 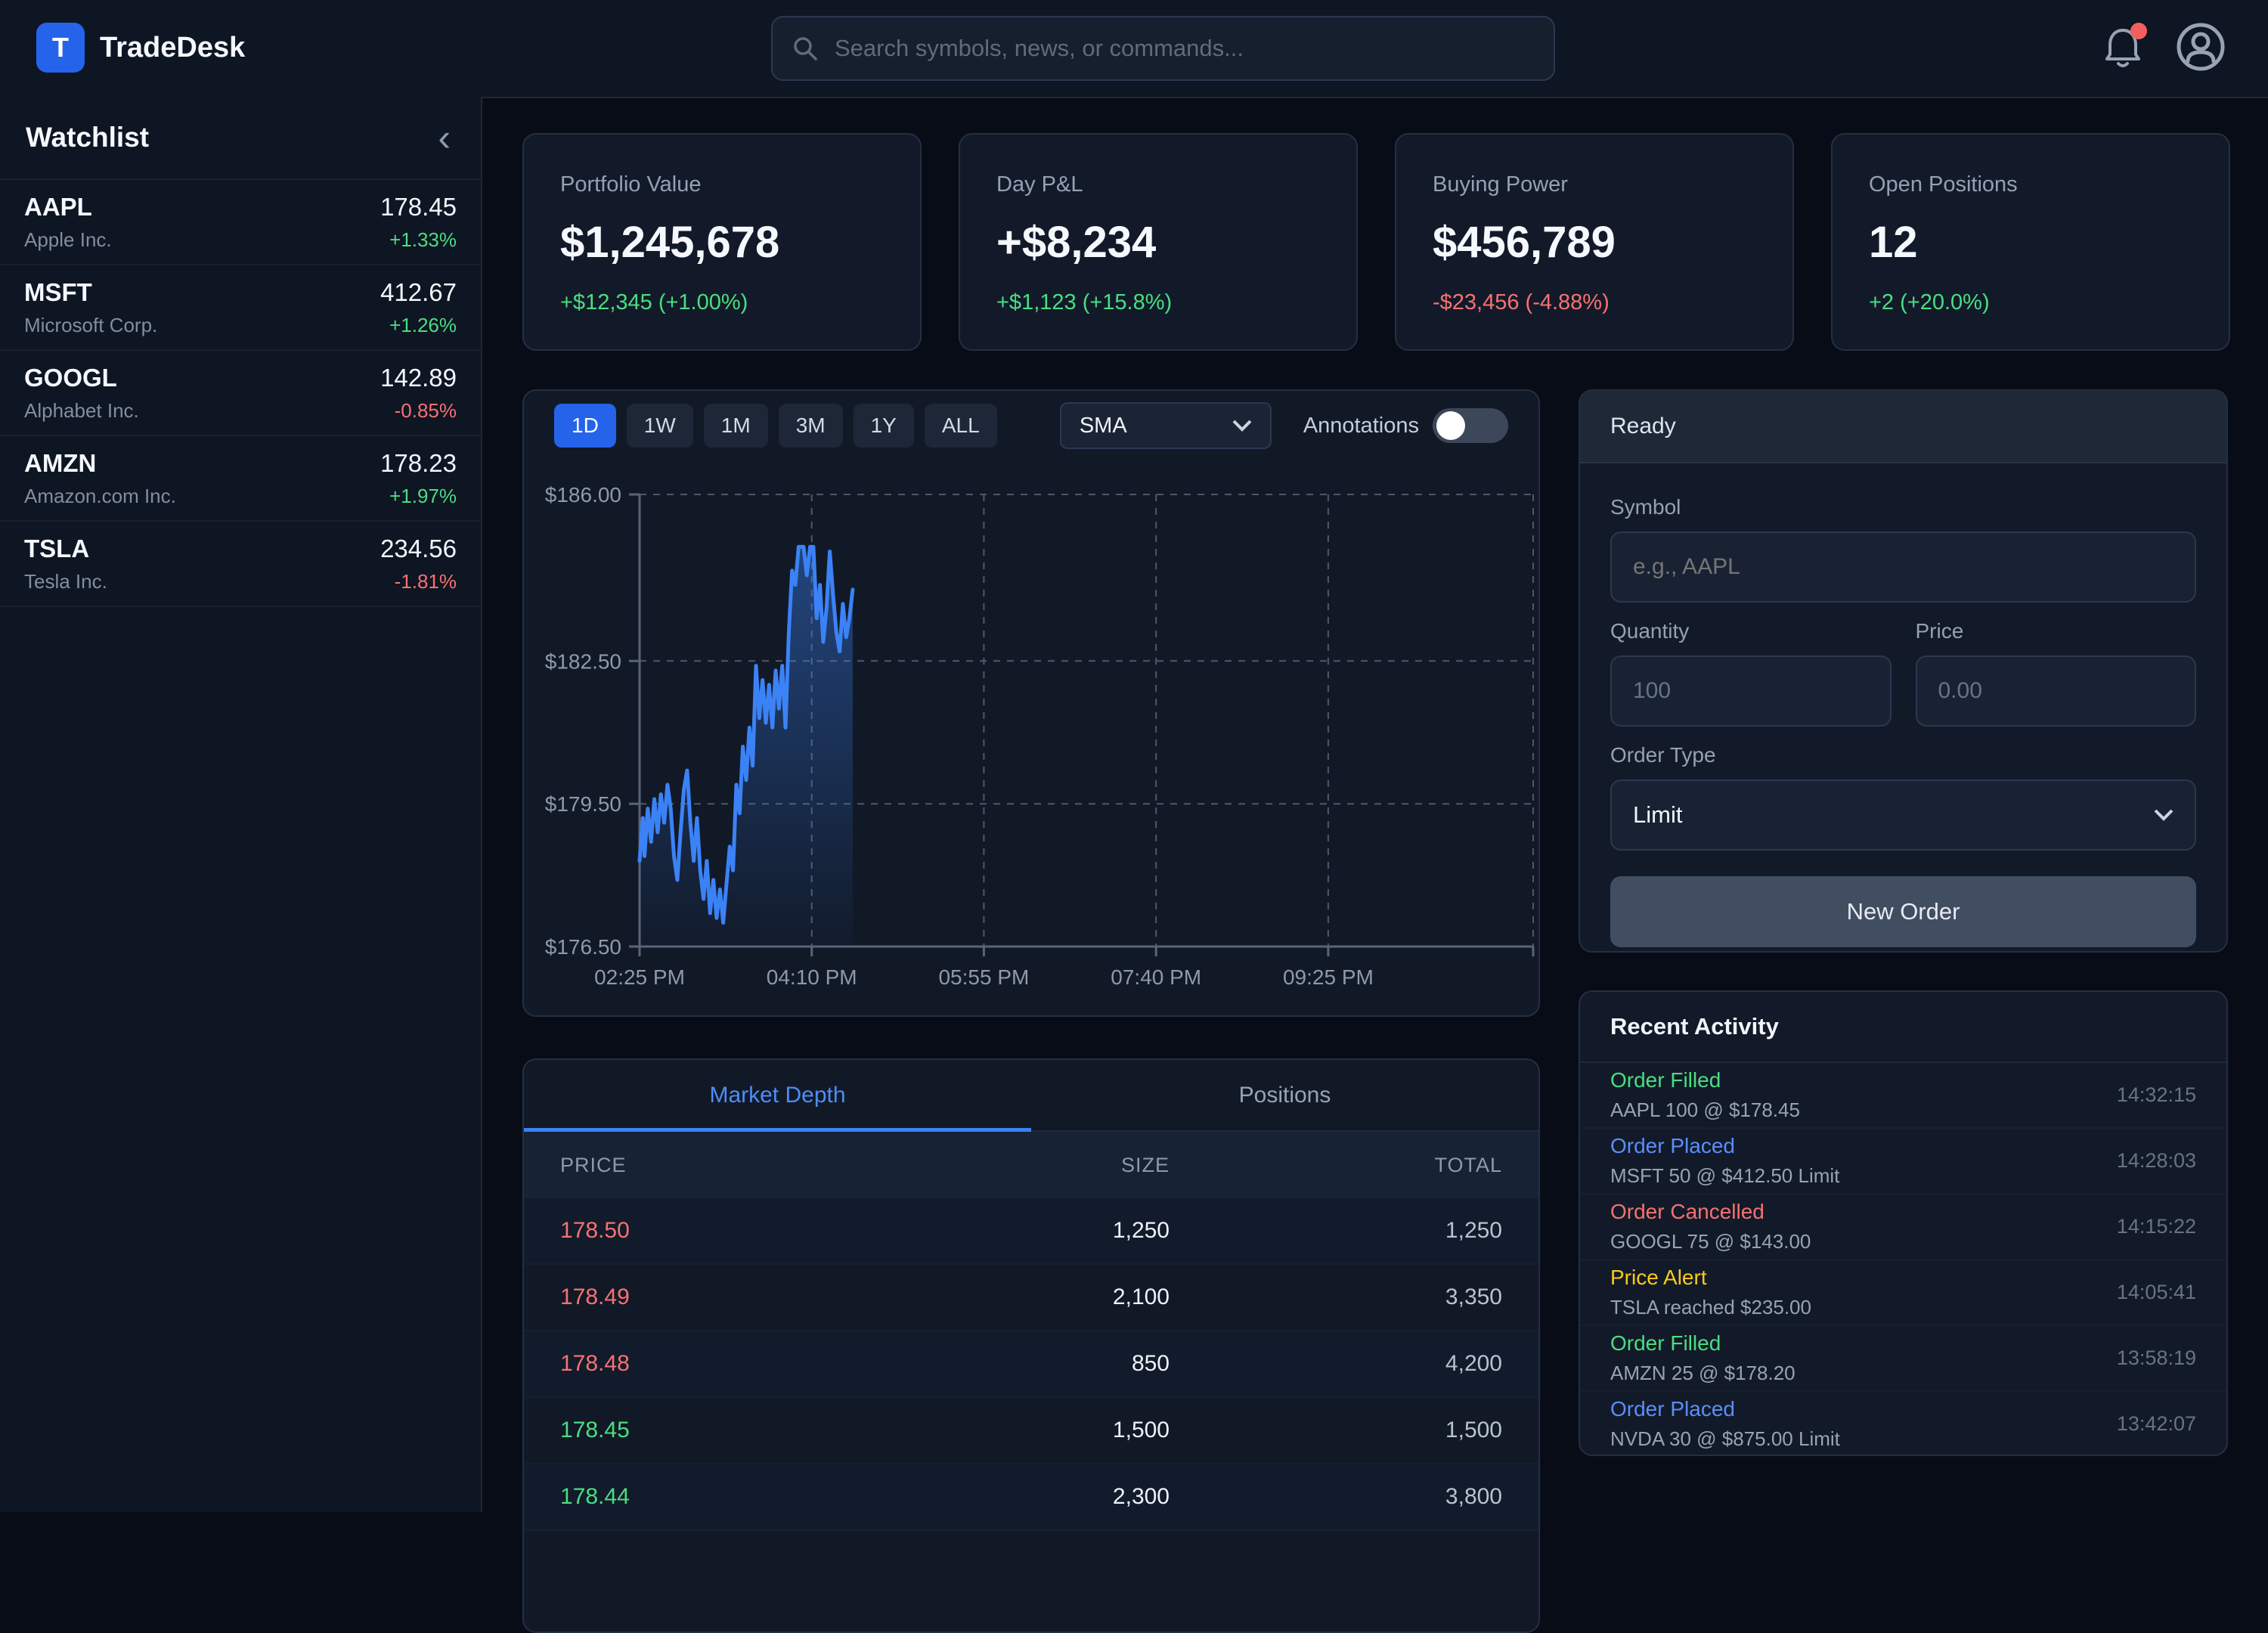 What do you see at coordinates (100, 478) in the screenshot?
I see `watchlist-item-left: AMZN Amazon.com Inc.` at bounding box center [100, 478].